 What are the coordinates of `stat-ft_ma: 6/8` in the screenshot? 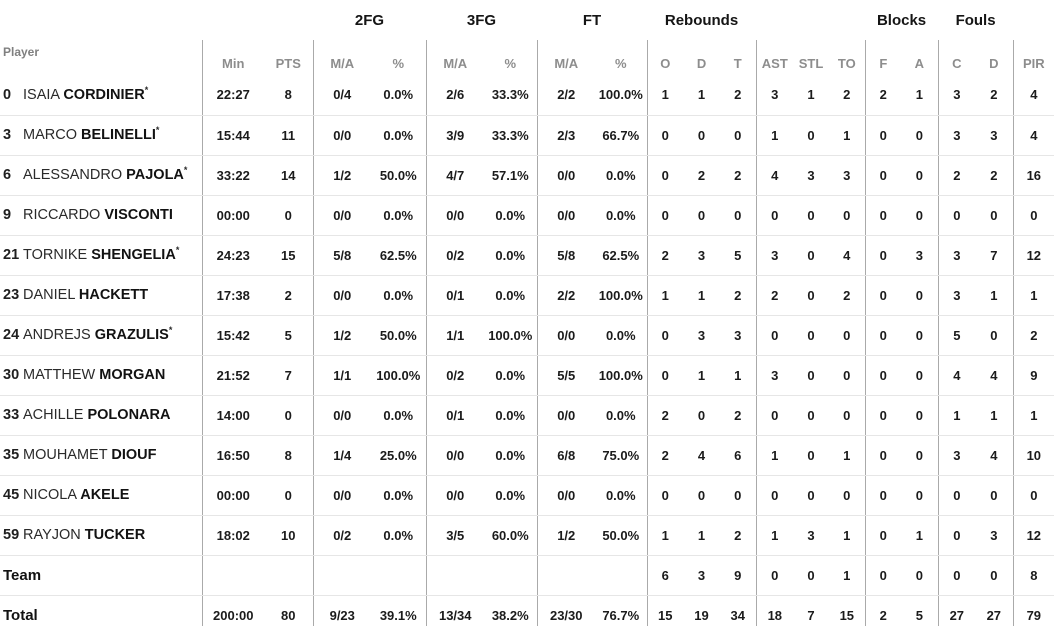 It's located at (565, 455).